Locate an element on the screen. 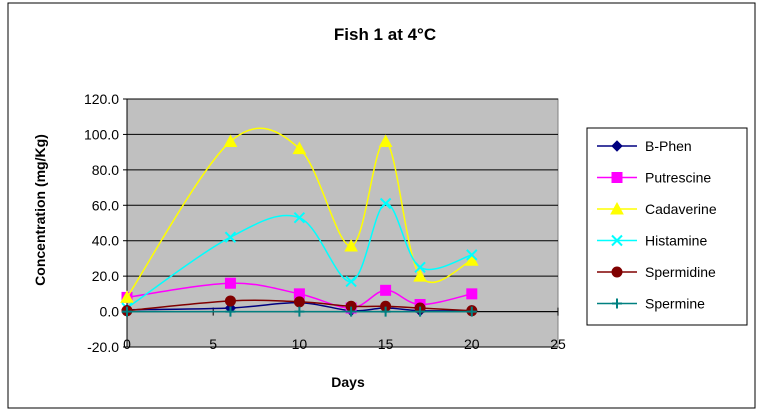 The width and height of the screenshot is (767, 417). legend-marker-cadaverine is located at coordinates (617, 208).